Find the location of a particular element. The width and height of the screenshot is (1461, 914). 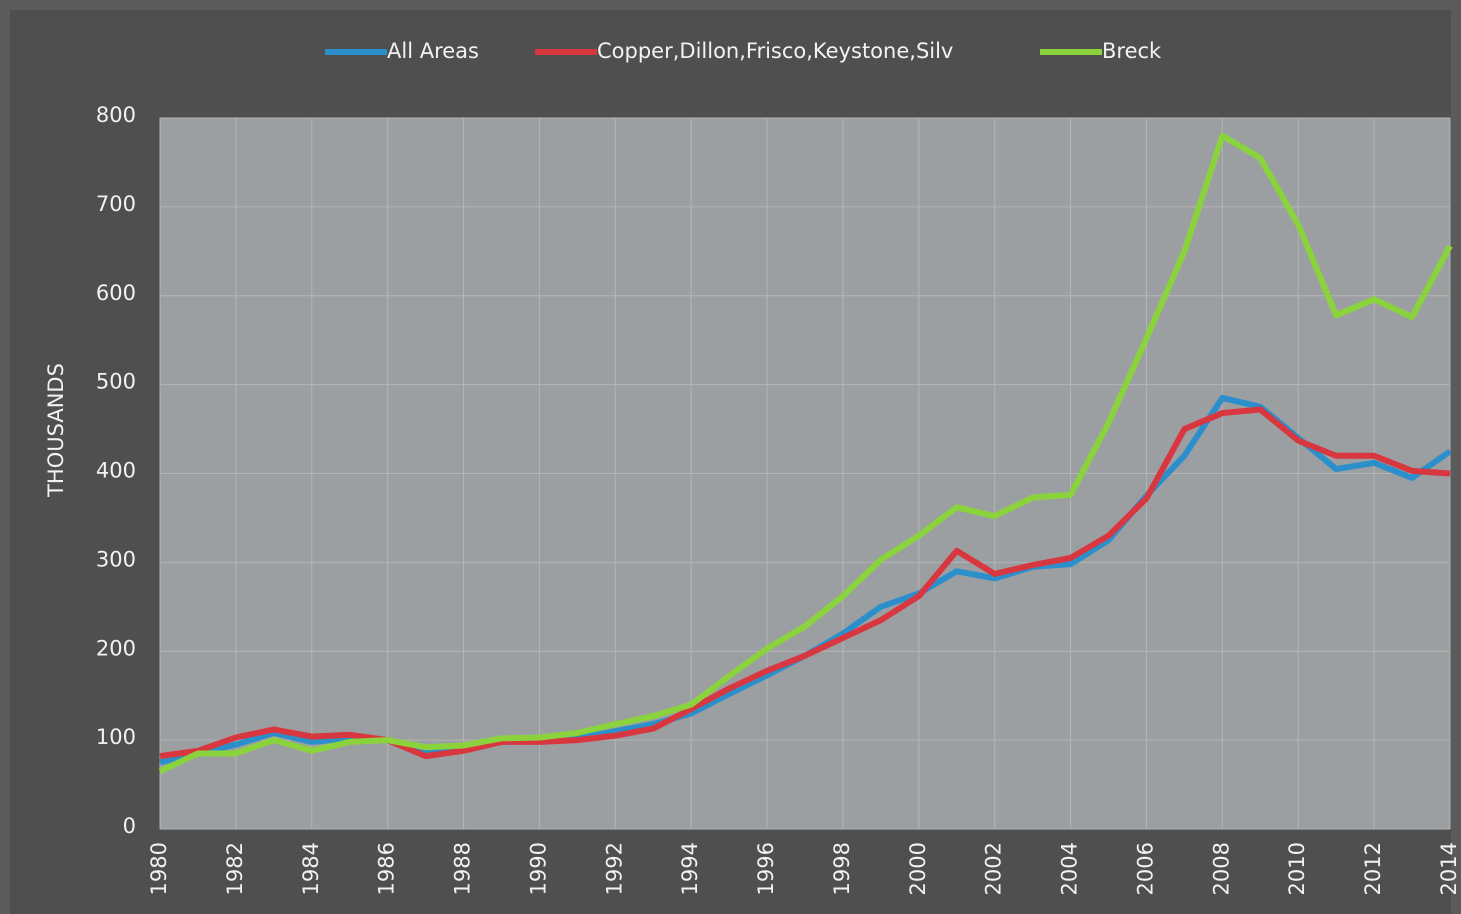

y-tick-label: 500 is located at coordinates (116, 382).